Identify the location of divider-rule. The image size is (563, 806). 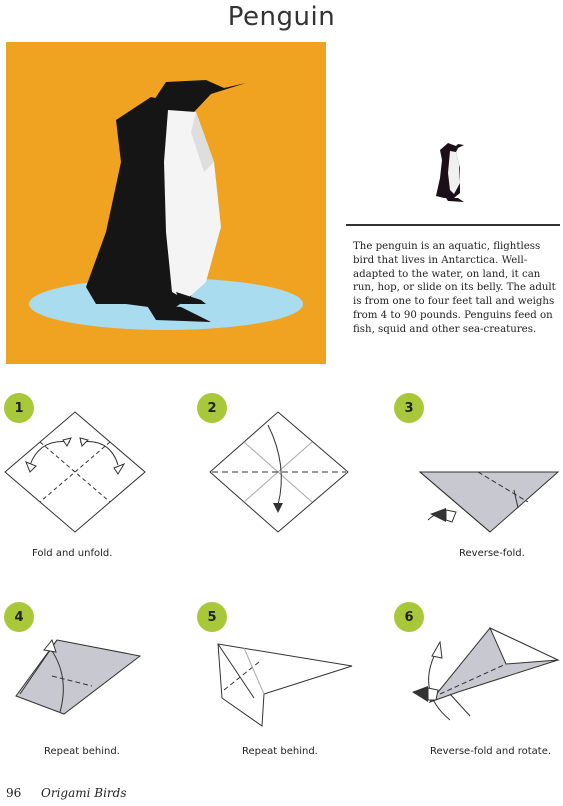
(453, 225).